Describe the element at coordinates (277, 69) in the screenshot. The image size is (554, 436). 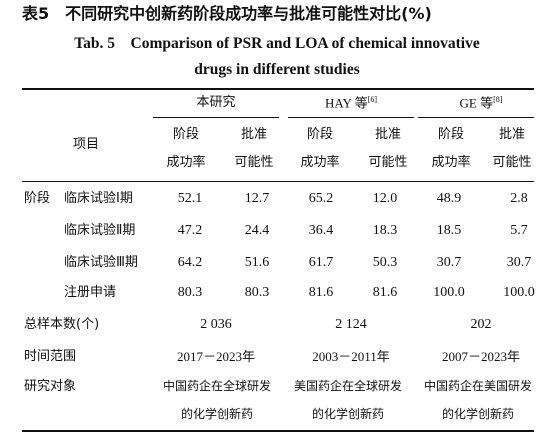
I see `table-title-en-line2: drugs in different studies` at that location.